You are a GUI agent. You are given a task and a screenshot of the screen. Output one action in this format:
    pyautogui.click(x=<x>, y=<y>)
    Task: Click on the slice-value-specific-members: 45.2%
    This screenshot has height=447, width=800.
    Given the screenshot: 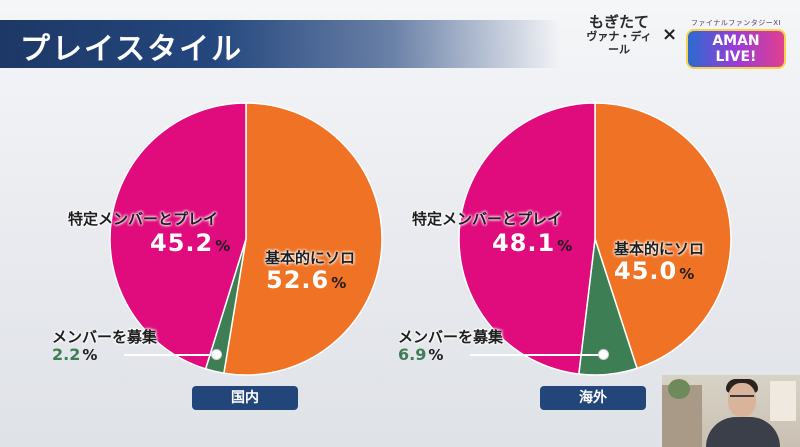 What is the action you would take?
    pyautogui.click(x=190, y=243)
    